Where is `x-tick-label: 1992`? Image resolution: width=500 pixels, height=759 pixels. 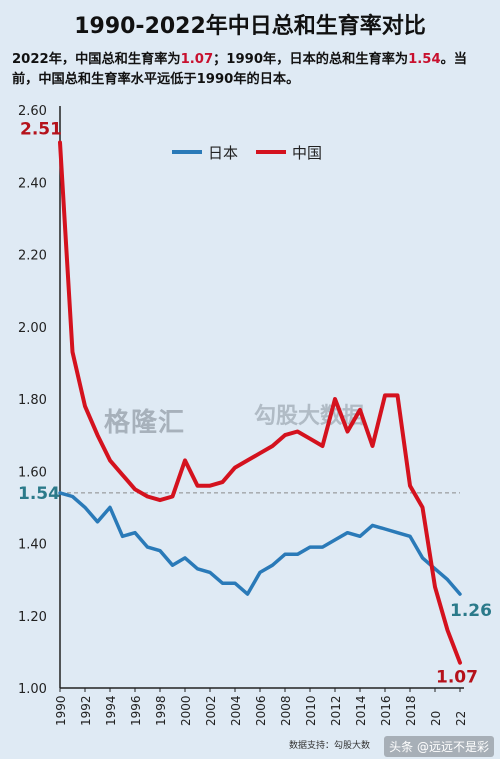
x-tick-label: 1992 is located at coordinates (86, 710).